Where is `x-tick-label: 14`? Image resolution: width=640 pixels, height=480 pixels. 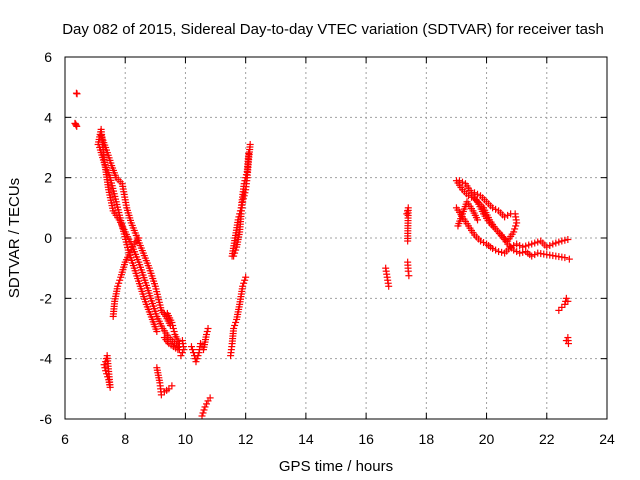
x-tick-label: 14 is located at coordinates (306, 439).